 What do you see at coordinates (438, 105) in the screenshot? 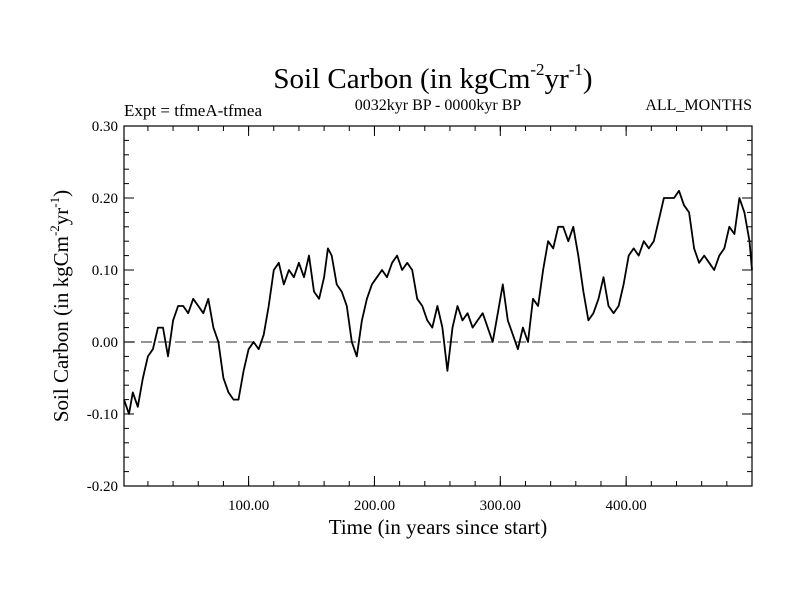
I see `subtitle-period: 0032kyr BP - 0000kyr BP` at bounding box center [438, 105].